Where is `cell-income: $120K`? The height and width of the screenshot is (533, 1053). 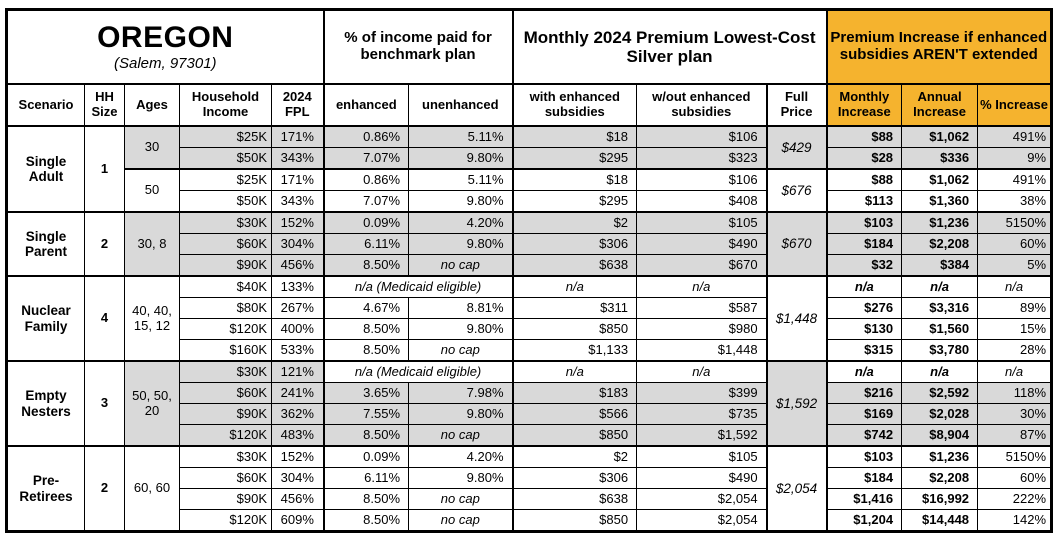 cell-income: $120K is located at coordinates (225, 520).